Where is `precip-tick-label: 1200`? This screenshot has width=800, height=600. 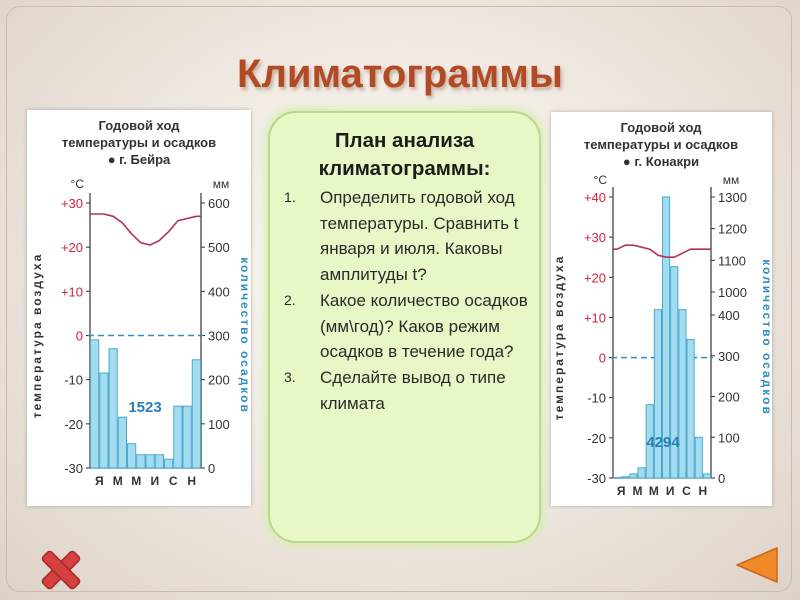 precip-tick-label: 1200 is located at coordinates (732, 229).